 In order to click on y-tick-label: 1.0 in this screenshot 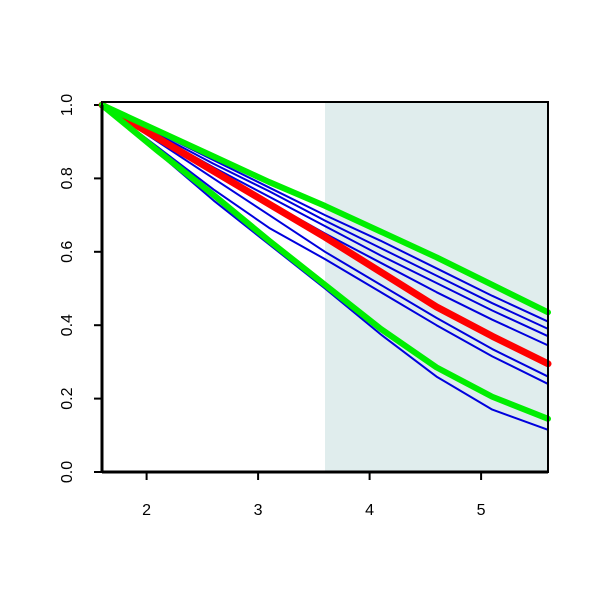, I will do `click(67, 105)`.